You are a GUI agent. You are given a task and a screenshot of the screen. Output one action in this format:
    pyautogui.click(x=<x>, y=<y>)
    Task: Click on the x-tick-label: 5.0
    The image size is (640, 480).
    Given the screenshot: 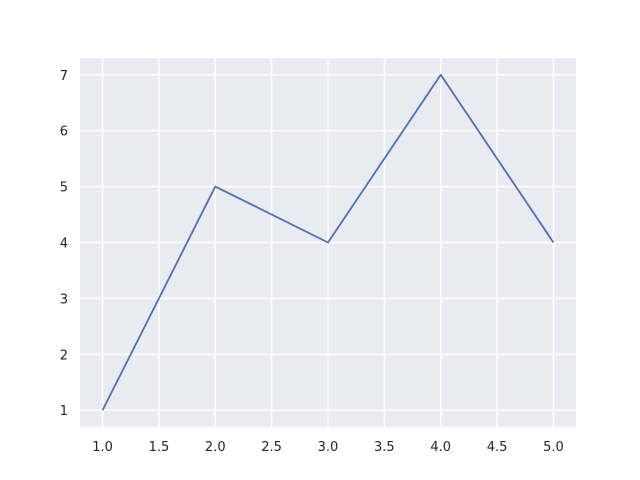 What is the action you would take?
    pyautogui.click(x=553, y=447)
    